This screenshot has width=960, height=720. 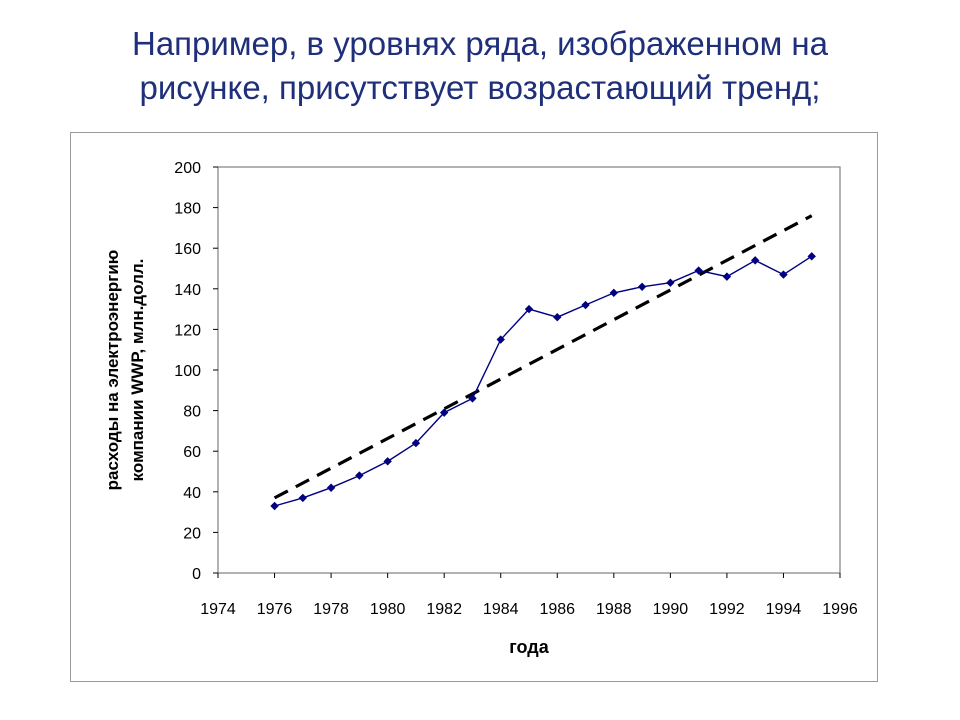 What do you see at coordinates (192, 493) in the screenshot?
I see `y-tick-label: 40` at bounding box center [192, 493].